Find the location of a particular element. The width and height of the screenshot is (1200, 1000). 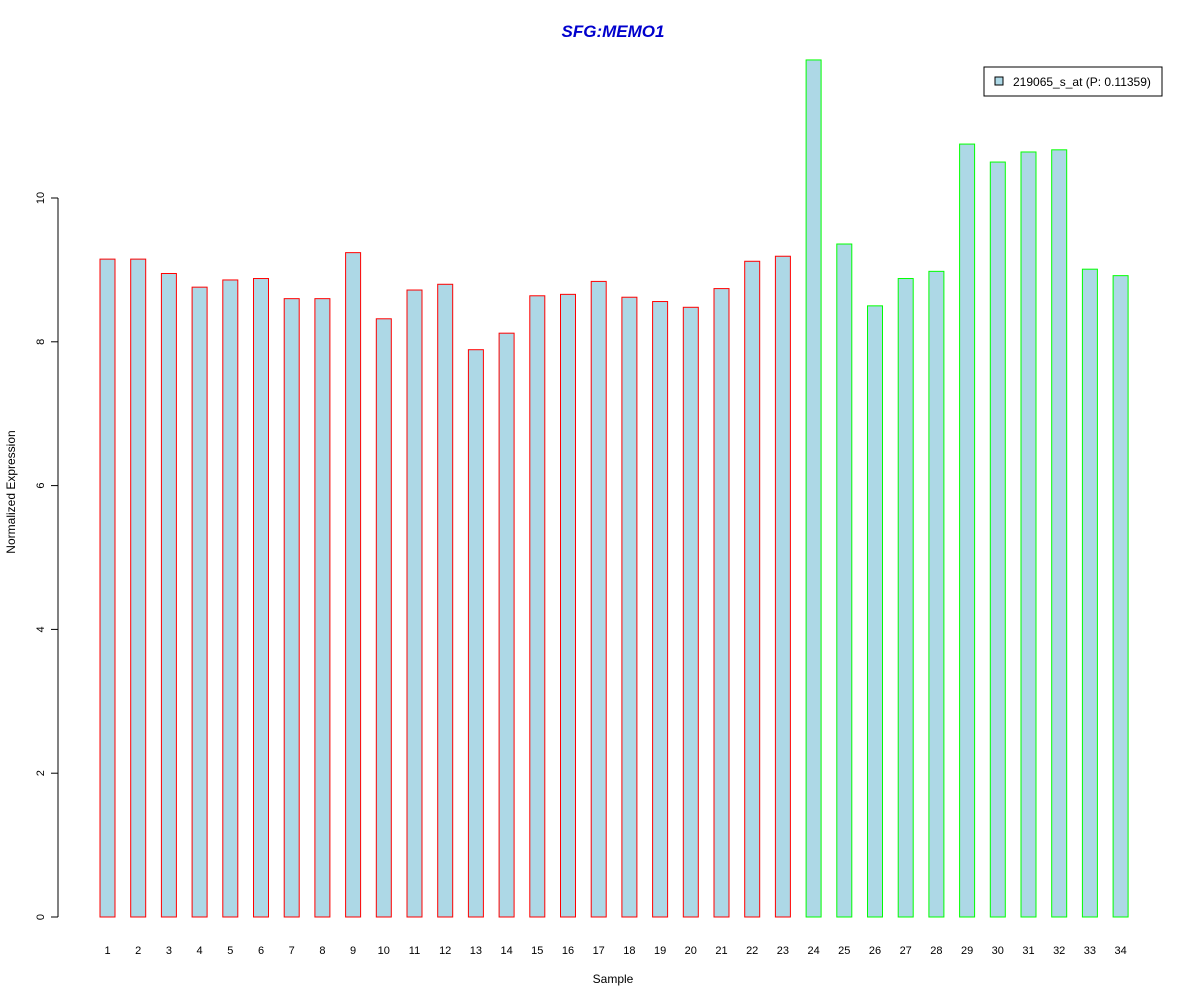

y-tick-label: 6 is located at coordinates (41, 486).